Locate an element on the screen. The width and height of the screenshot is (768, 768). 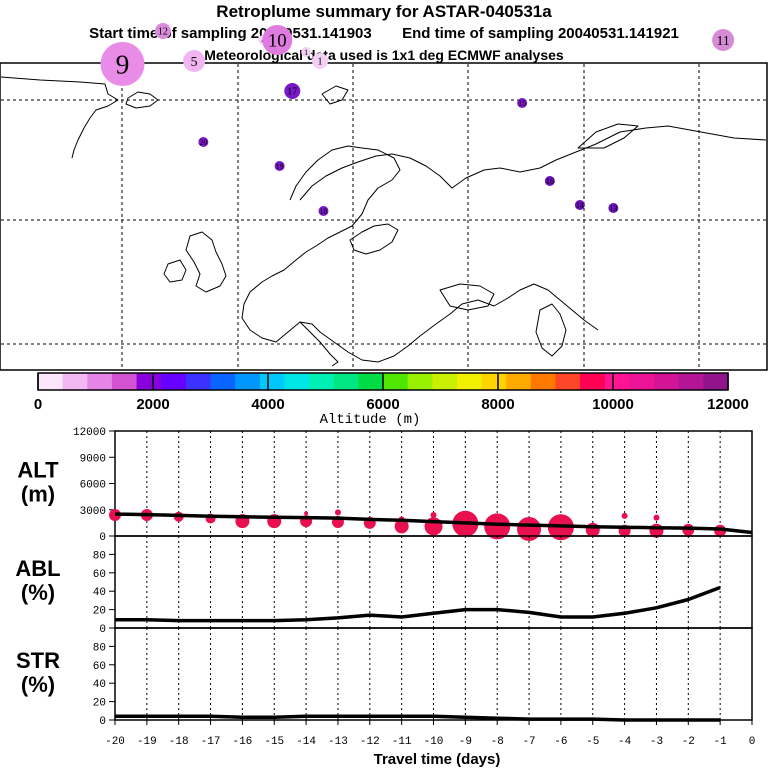
coast-britain is located at coordinates (206, 262).